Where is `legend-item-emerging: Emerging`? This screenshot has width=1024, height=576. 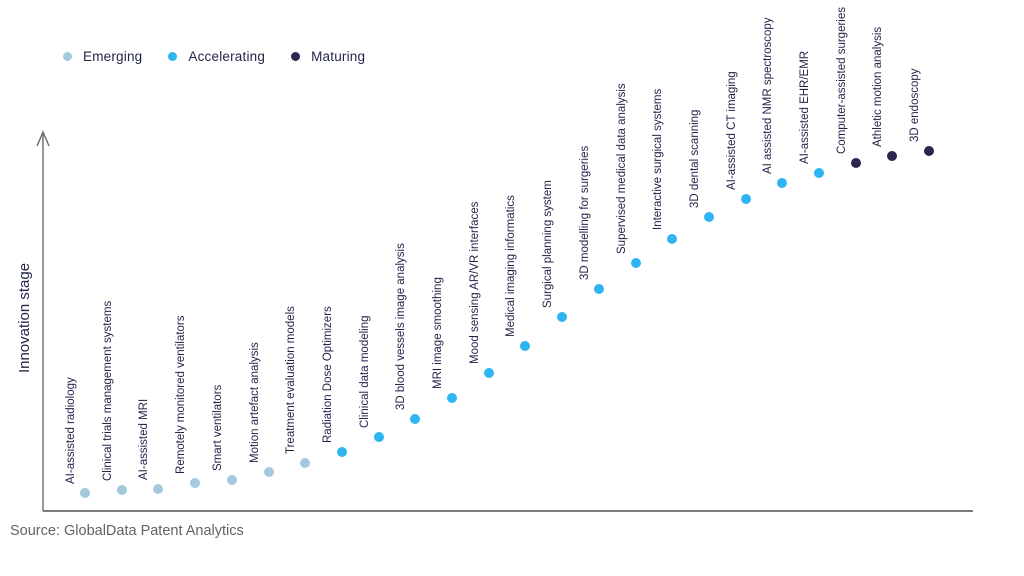
legend-item-emerging: Emerging is located at coordinates (102, 56).